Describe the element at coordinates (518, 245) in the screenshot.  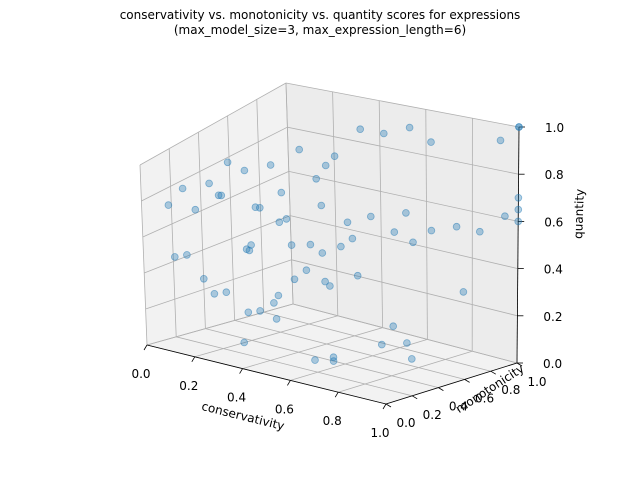
I see `z-axis-line` at that location.